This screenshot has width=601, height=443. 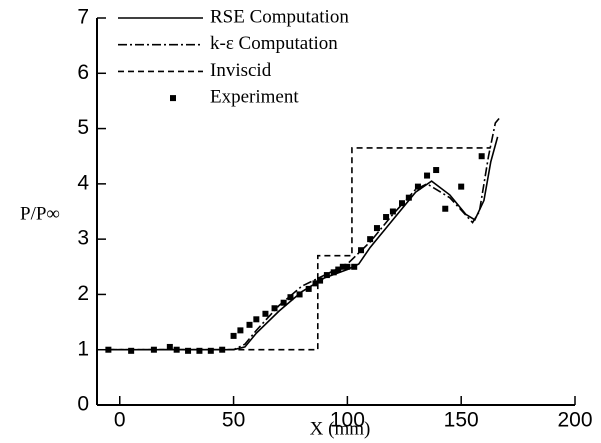 I want to click on y-tick-label: 7, so click(x=83, y=17).